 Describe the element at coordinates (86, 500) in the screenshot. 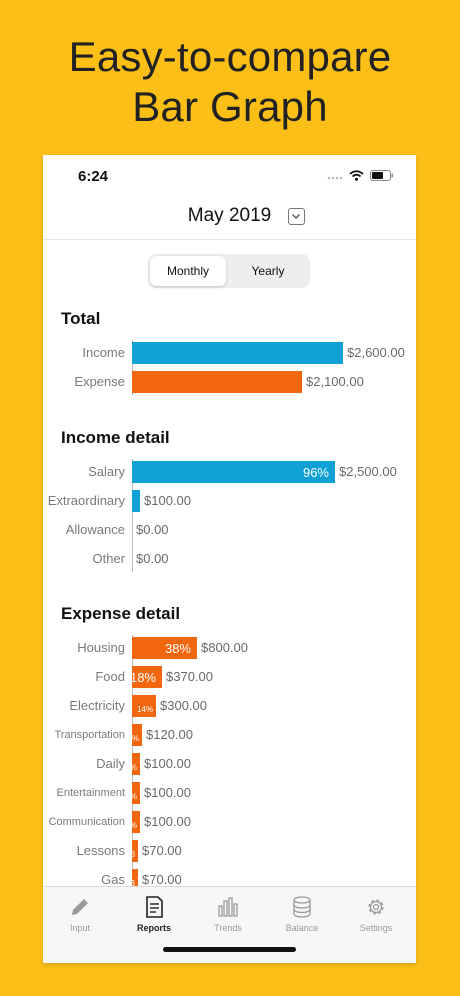

I see `bar-label: Extraordinary` at that location.